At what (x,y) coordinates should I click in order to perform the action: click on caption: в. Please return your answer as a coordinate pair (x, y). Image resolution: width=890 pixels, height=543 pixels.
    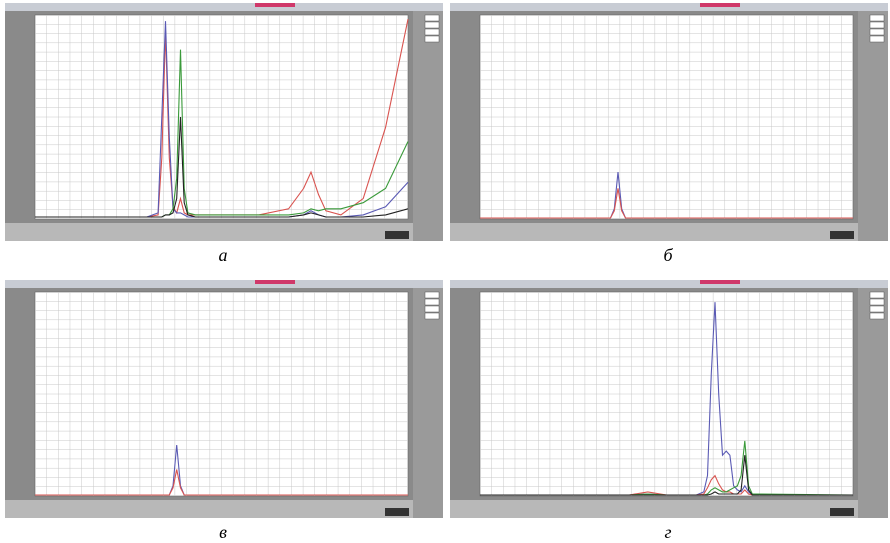
    Looking at the image, I should click on (223, 532).